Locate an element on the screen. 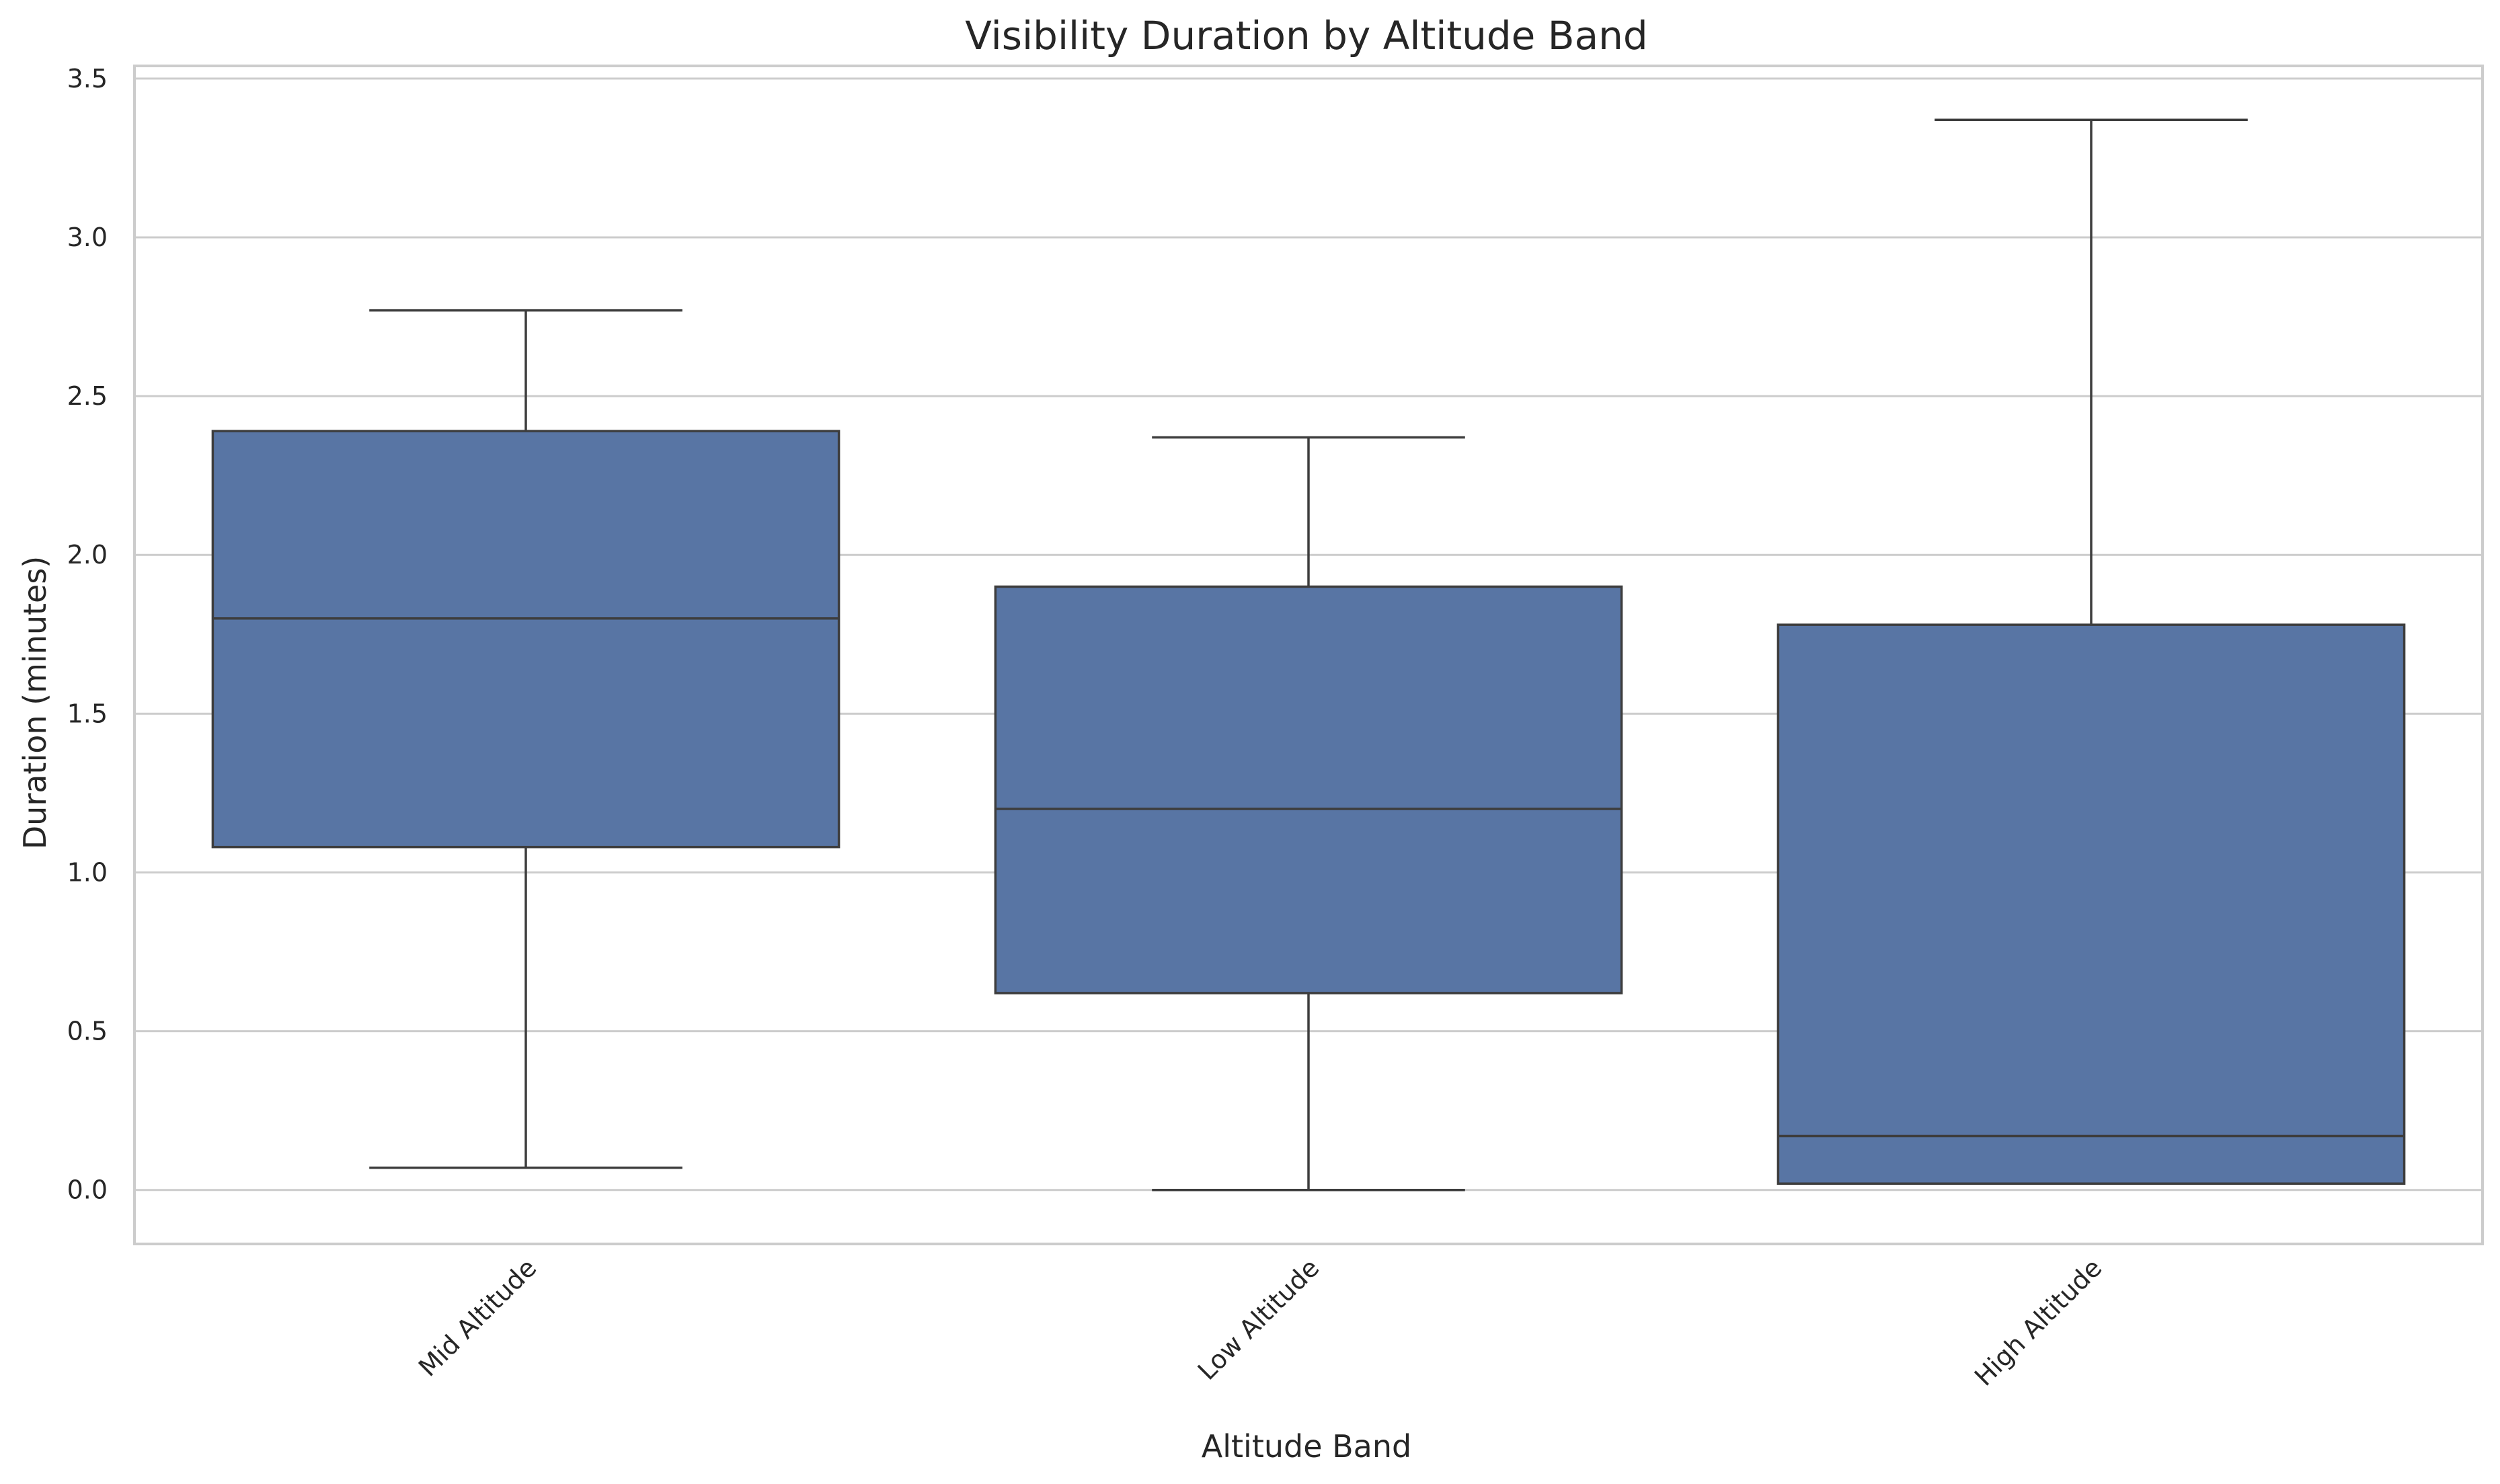 The width and height of the screenshot is (2500, 1484). y-tick-label: 0.5 is located at coordinates (87, 1031).